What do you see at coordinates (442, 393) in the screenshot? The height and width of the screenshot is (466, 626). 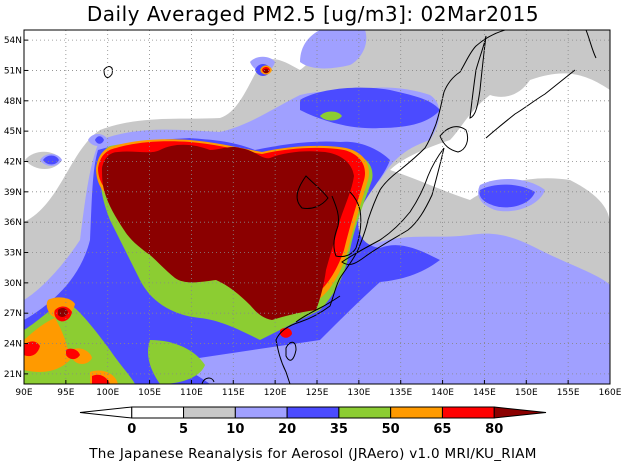 I see `lon-tick-label: 140E` at bounding box center [442, 393].